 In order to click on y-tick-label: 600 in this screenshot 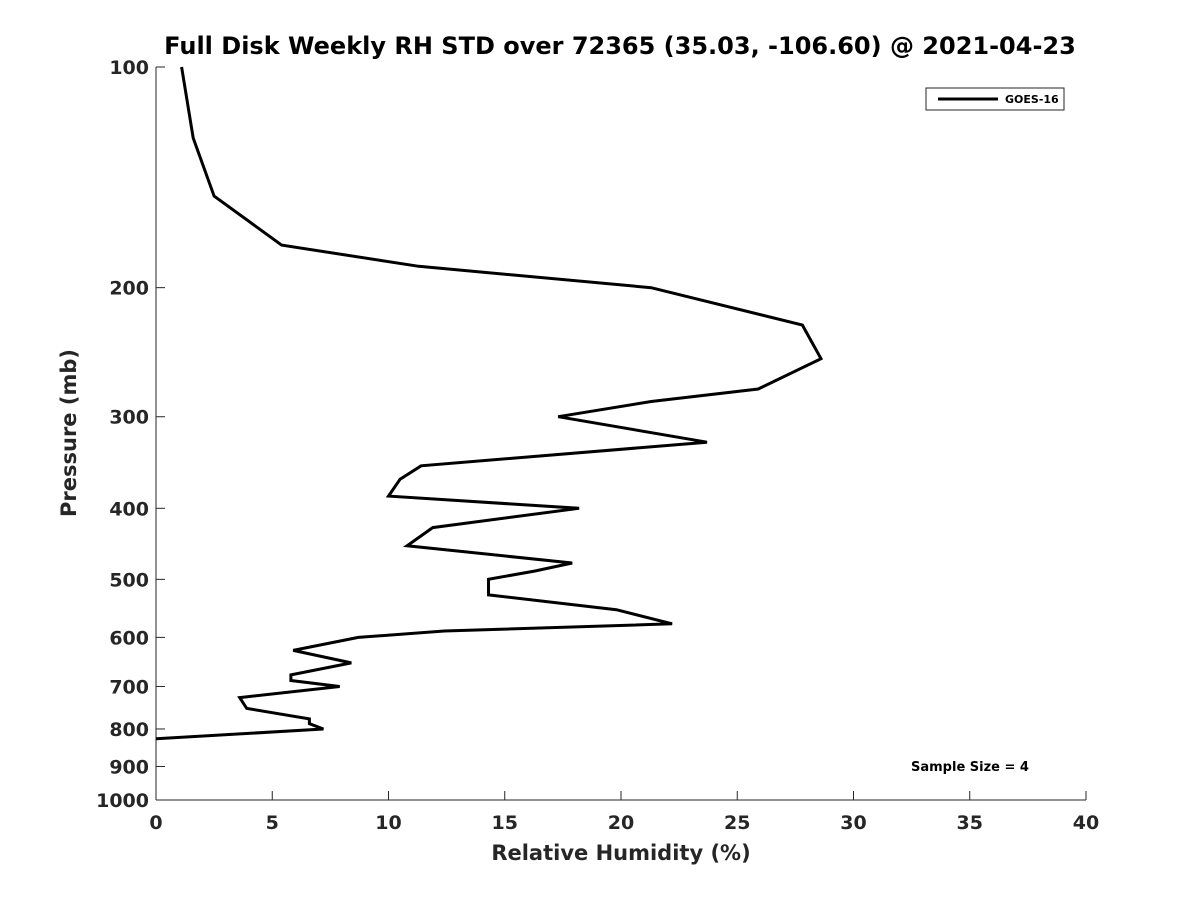, I will do `click(129, 638)`.